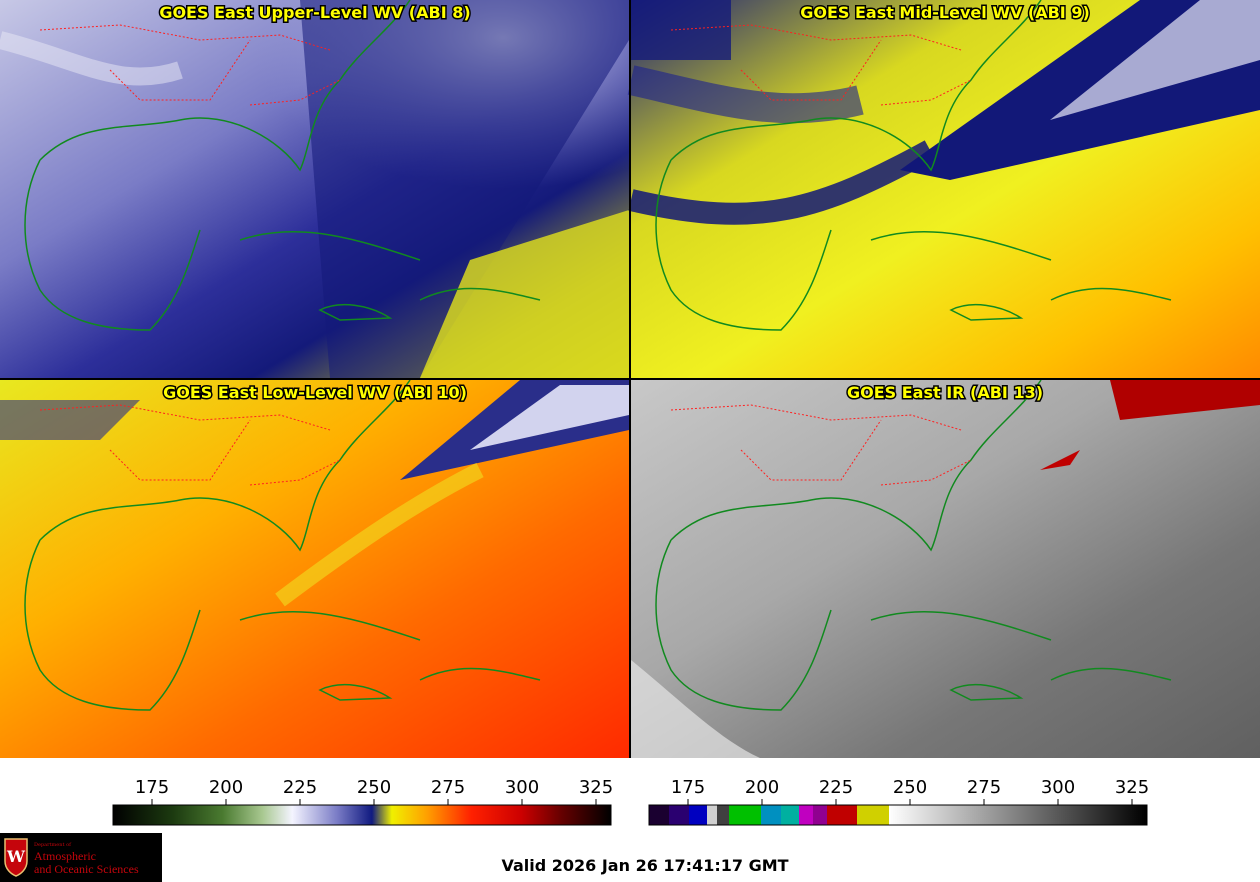 Image resolution: width=1260 pixels, height=882 pixels. Describe the element at coordinates (898, 801) in the screenshot. I see `colorbar-ir: 175 200 225 250 275 300 325` at that location.